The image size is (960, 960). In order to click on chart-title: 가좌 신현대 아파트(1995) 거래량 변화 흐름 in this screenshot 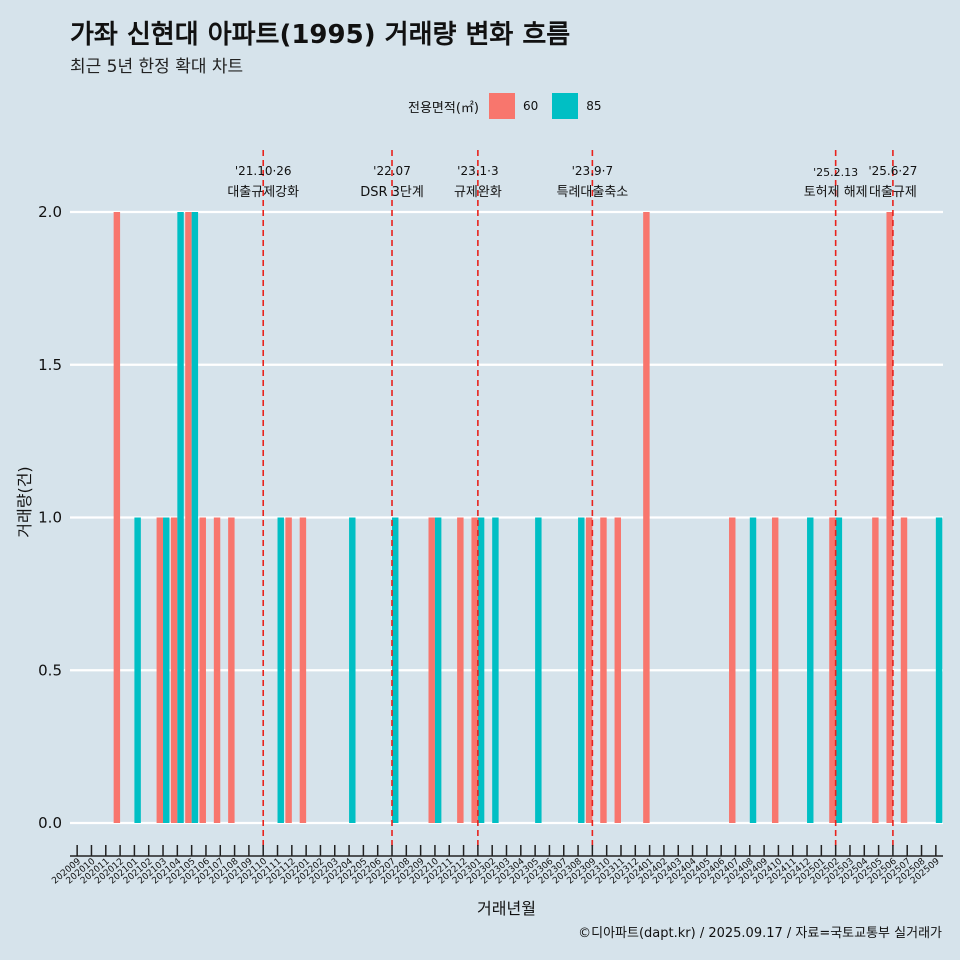, I will do `click(320, 35)`.